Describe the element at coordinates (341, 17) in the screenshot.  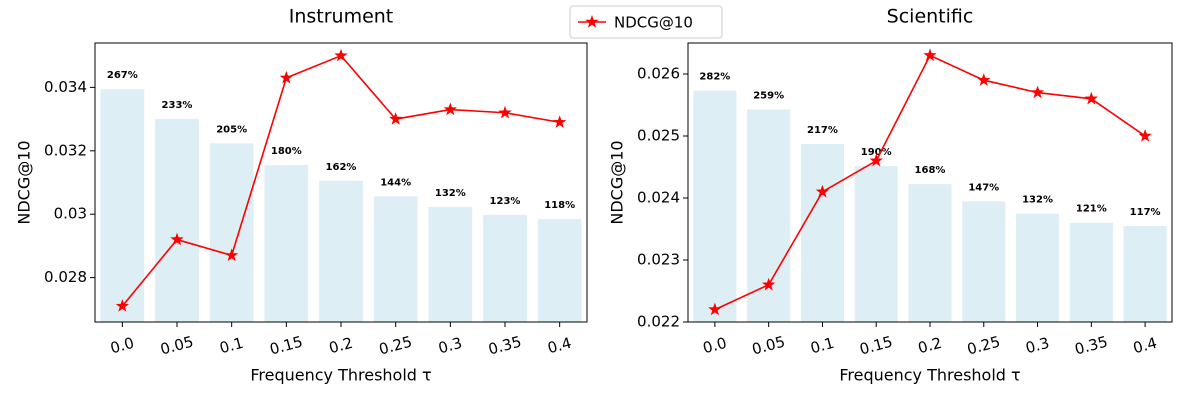
I see `chart-title: Instrument` at that location.